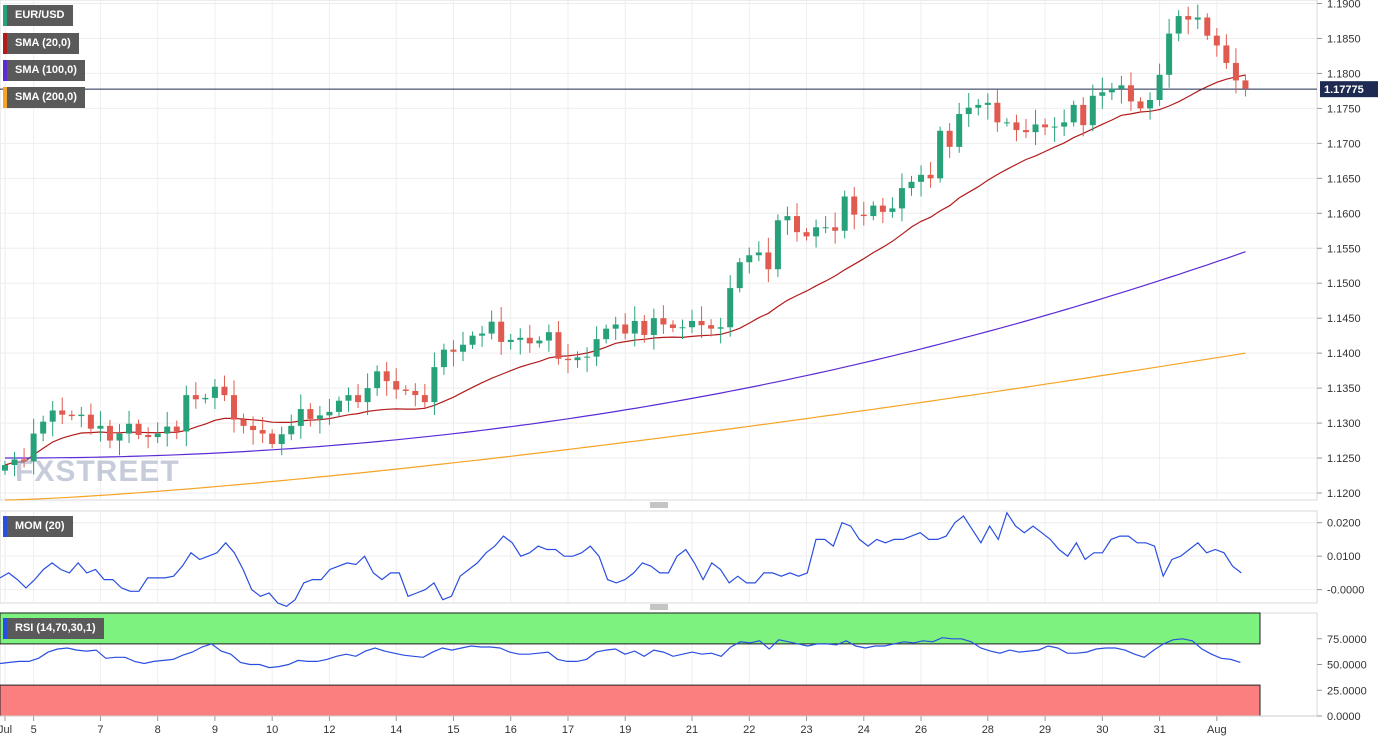 This screenshot has height=741, width=1389. Describe the element at coordinates (41, 43) in the screenshot. I see `legend-sma20: SMA (20,0)` at that location.